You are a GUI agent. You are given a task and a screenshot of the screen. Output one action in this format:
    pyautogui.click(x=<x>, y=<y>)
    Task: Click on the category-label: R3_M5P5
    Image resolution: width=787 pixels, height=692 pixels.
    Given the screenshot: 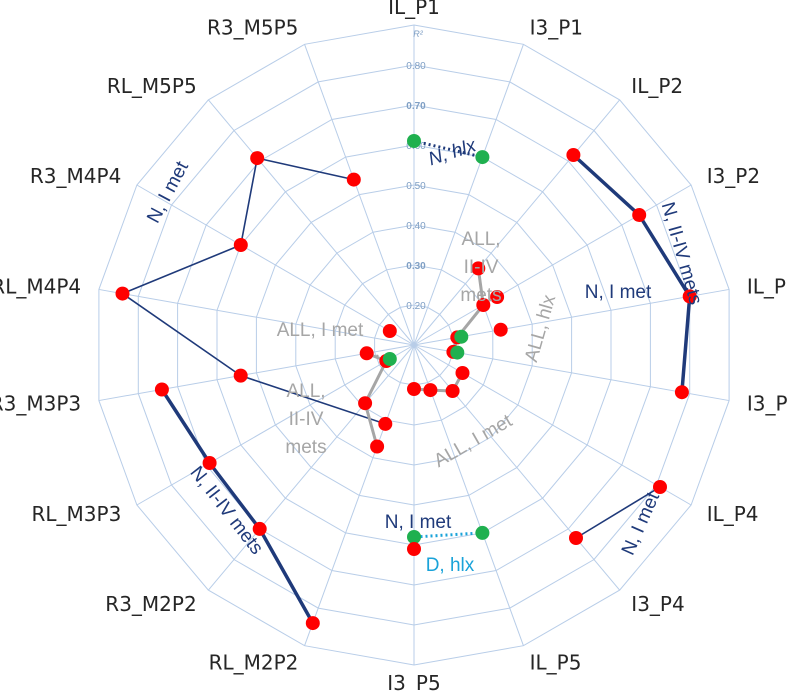 What is the action you would take?
    pyautogui.click(x=252, y=27)
    